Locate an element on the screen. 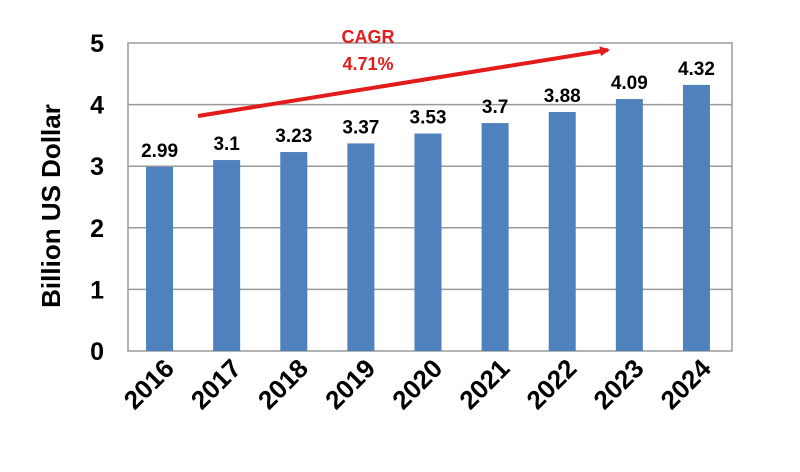  bar-2018 is located at coordinates (294, 251).